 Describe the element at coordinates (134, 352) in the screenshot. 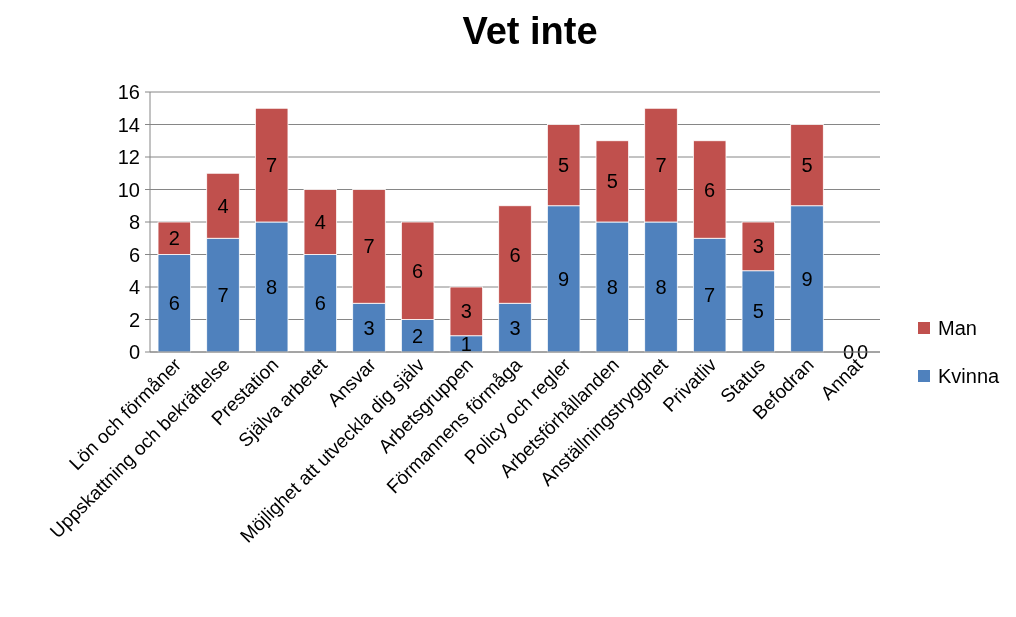

I see `y-tick-label: 0` at that location.